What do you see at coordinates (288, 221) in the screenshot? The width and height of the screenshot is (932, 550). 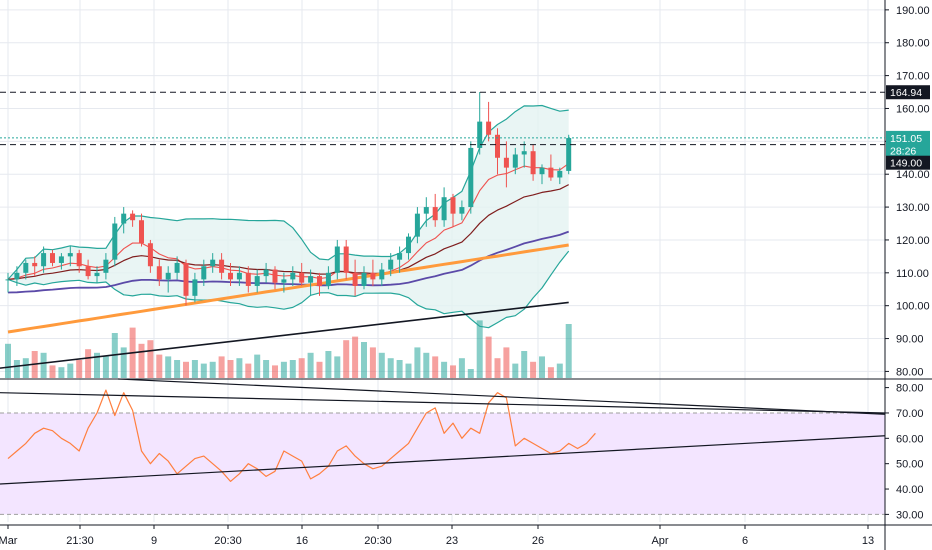 I see `ema-fast-line` at bounding box center [288, 221].